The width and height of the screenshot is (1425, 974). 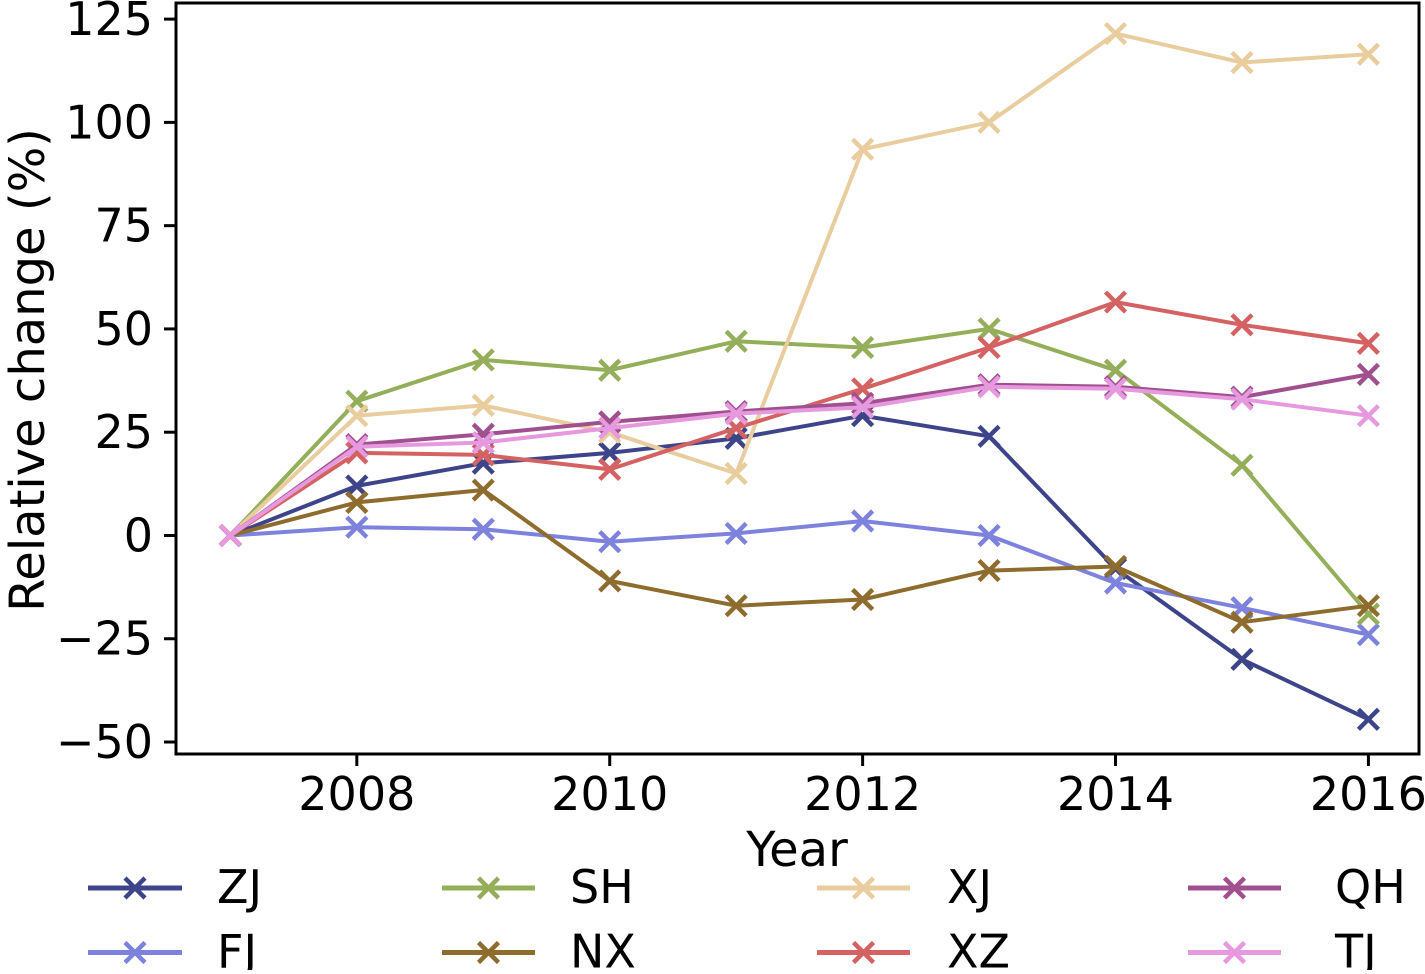 What do you see at coordinates (863, 952) in the screenshot?
I see `legend-marker-XZ` at bounding box center [863, 952].